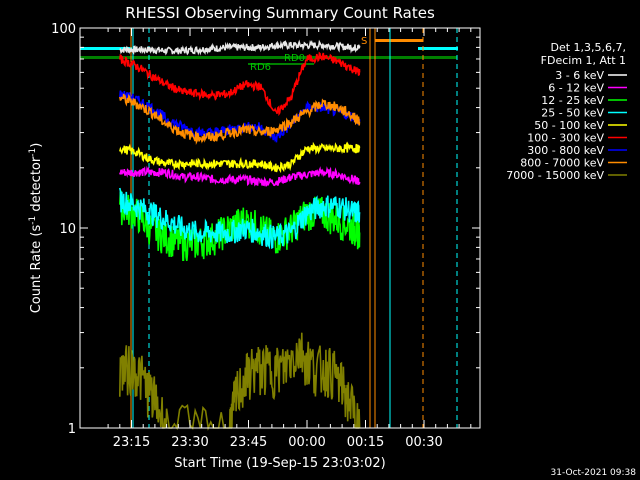  I want to click on y-tick-label: 10, so click(67, 229).